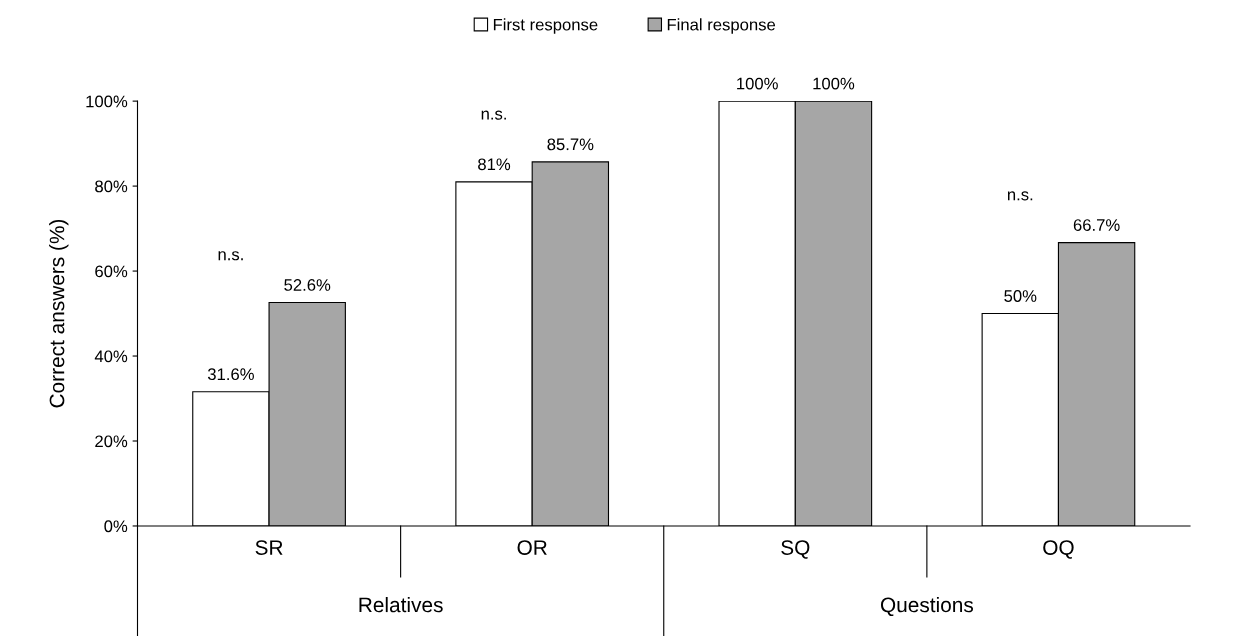  Describe the element at coordinates (111, 441) in the screenshot. I see `y-tick-label: 20%` at that location.